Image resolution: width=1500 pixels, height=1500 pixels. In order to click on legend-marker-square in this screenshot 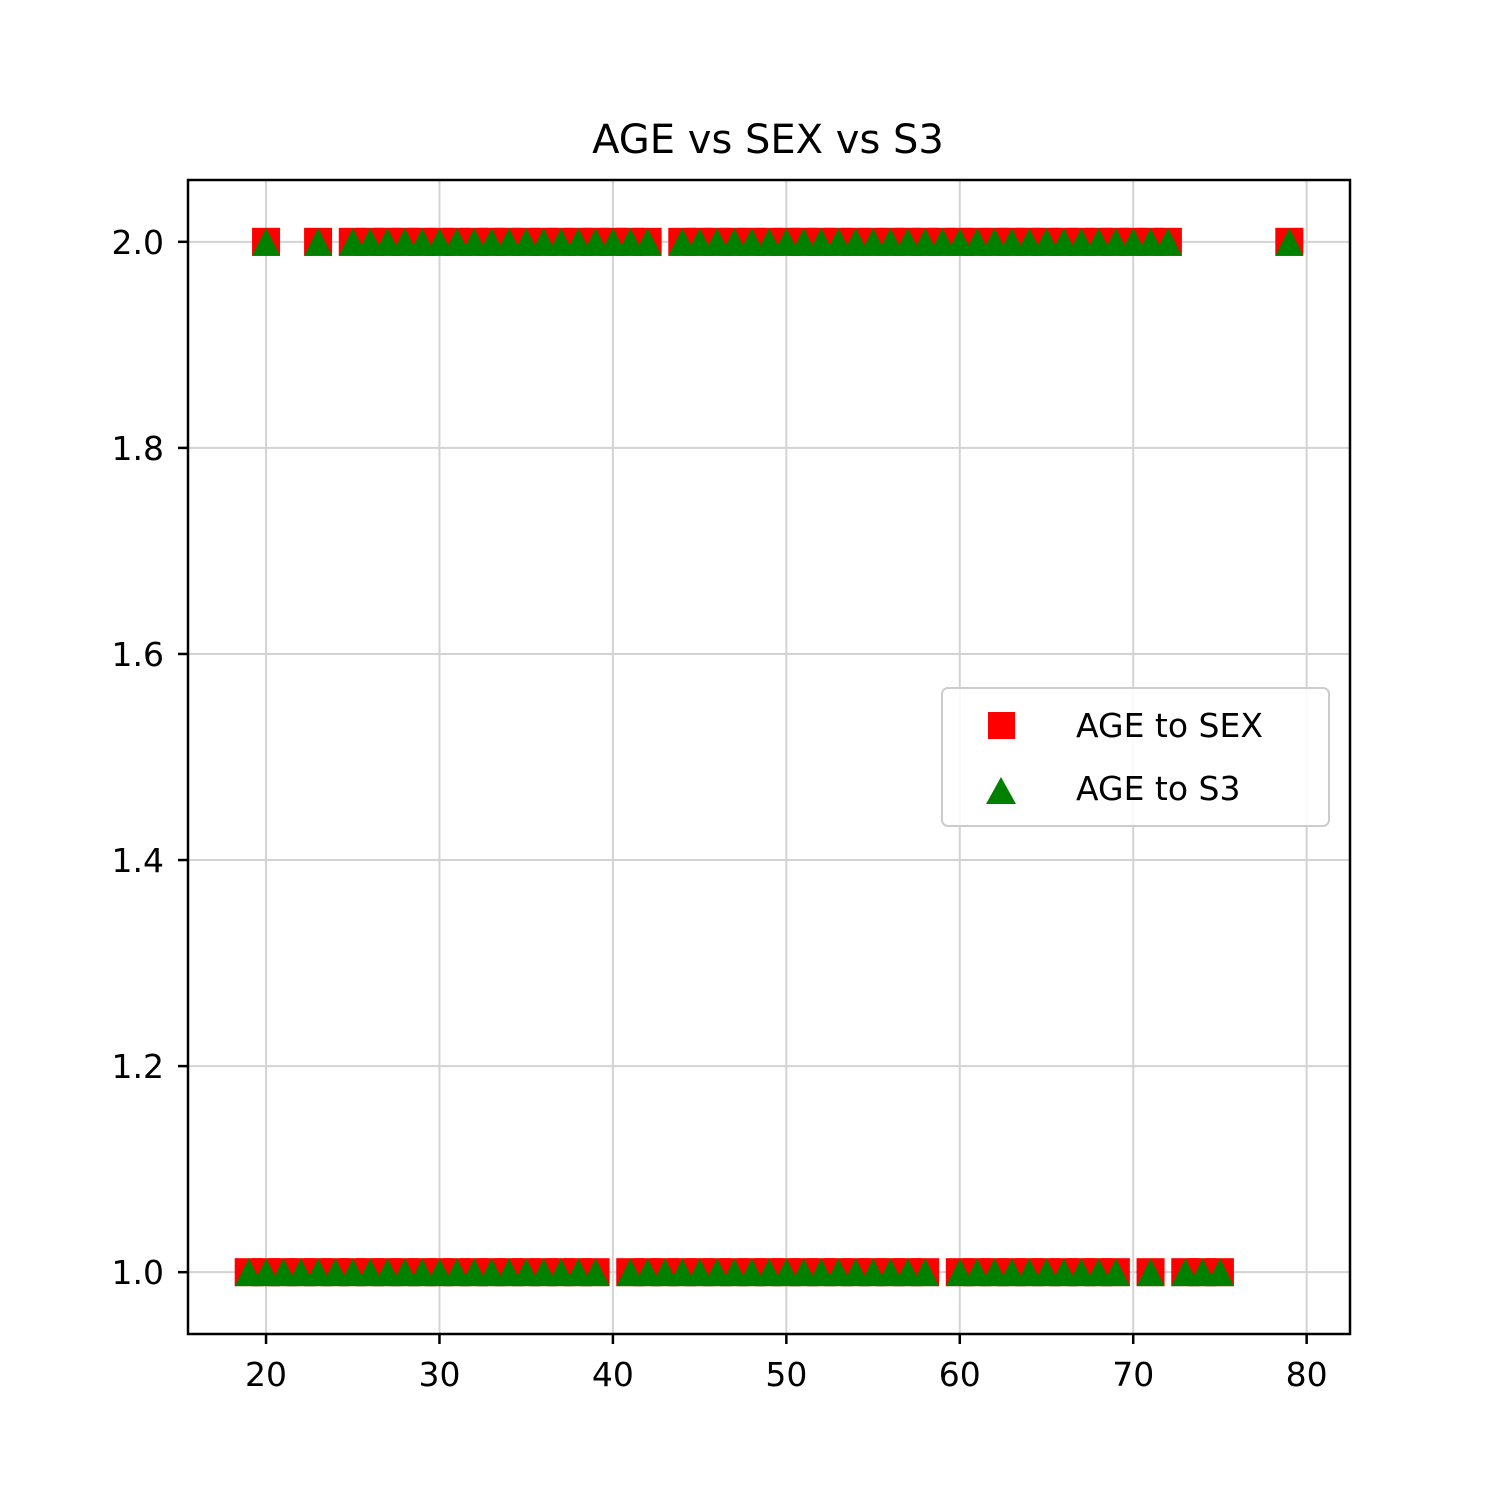, I will do `click(1001, 725)`.